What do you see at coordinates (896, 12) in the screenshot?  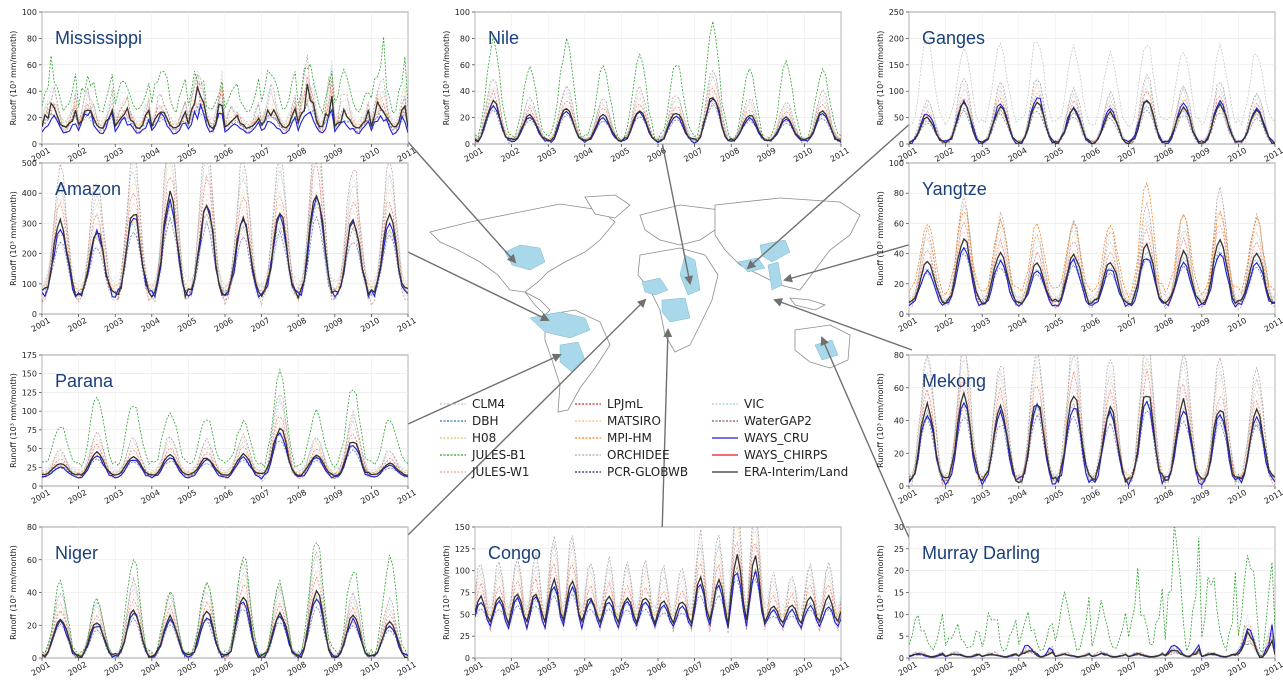 I see `y-tick-label: 250` at bounding box center [896, 12].